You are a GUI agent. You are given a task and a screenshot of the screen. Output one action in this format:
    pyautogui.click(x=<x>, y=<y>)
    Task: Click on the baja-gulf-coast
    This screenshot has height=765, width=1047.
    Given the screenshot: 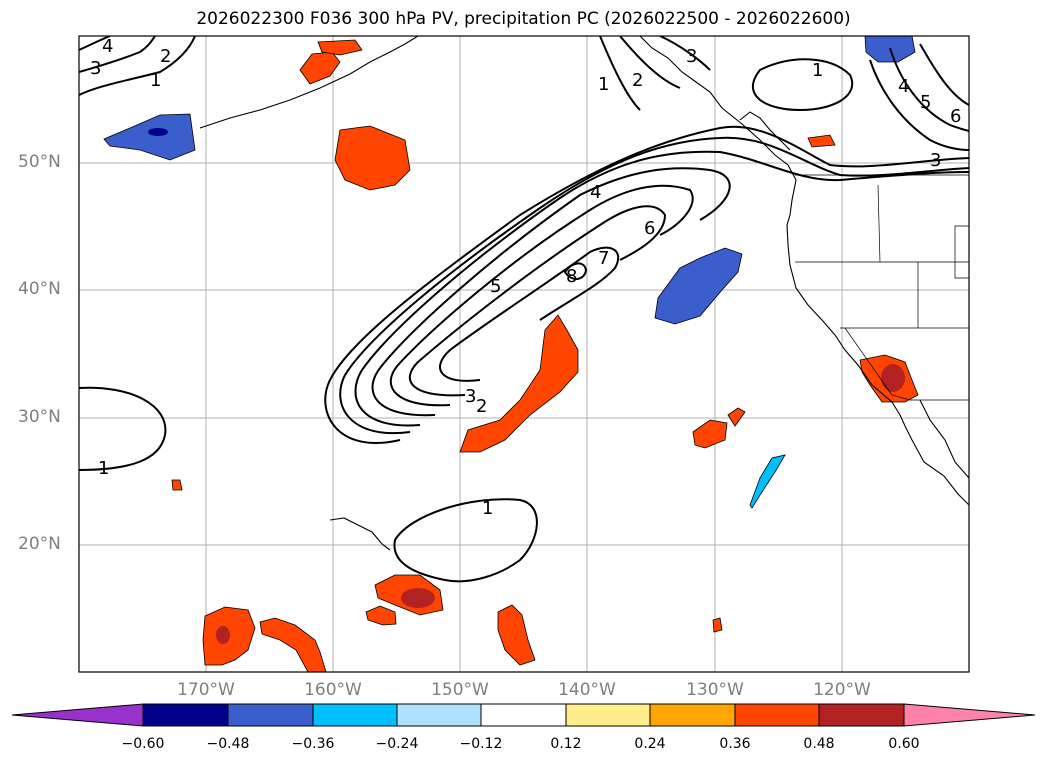 What is the action you would take?
    pyautogui.click(x=944, y=439)
    